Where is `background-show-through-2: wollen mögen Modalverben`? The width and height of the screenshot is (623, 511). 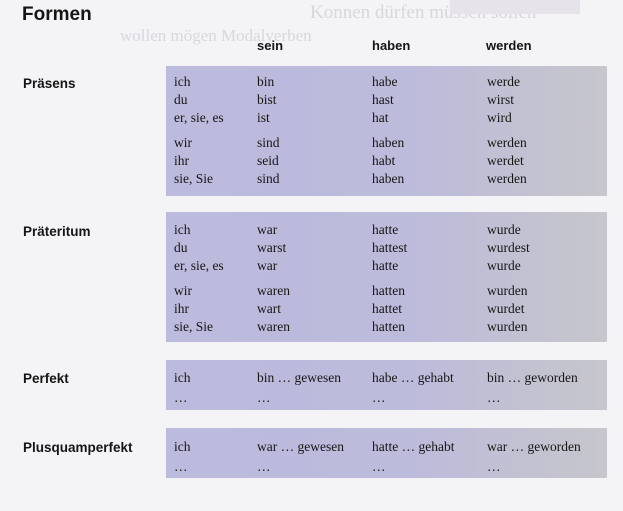
background-show-through-2: wollen mögen Modalverben is located at coordinates (216, 35).